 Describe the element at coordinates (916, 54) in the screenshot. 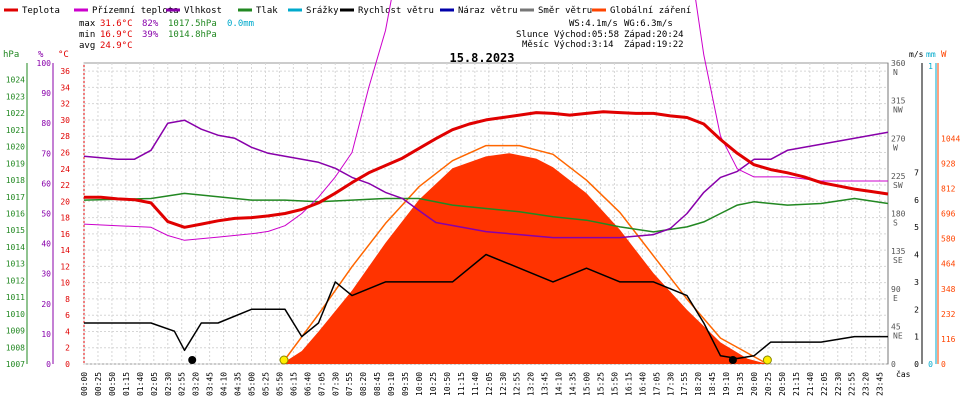

I see `axis-ms-label: m/s` at that location.